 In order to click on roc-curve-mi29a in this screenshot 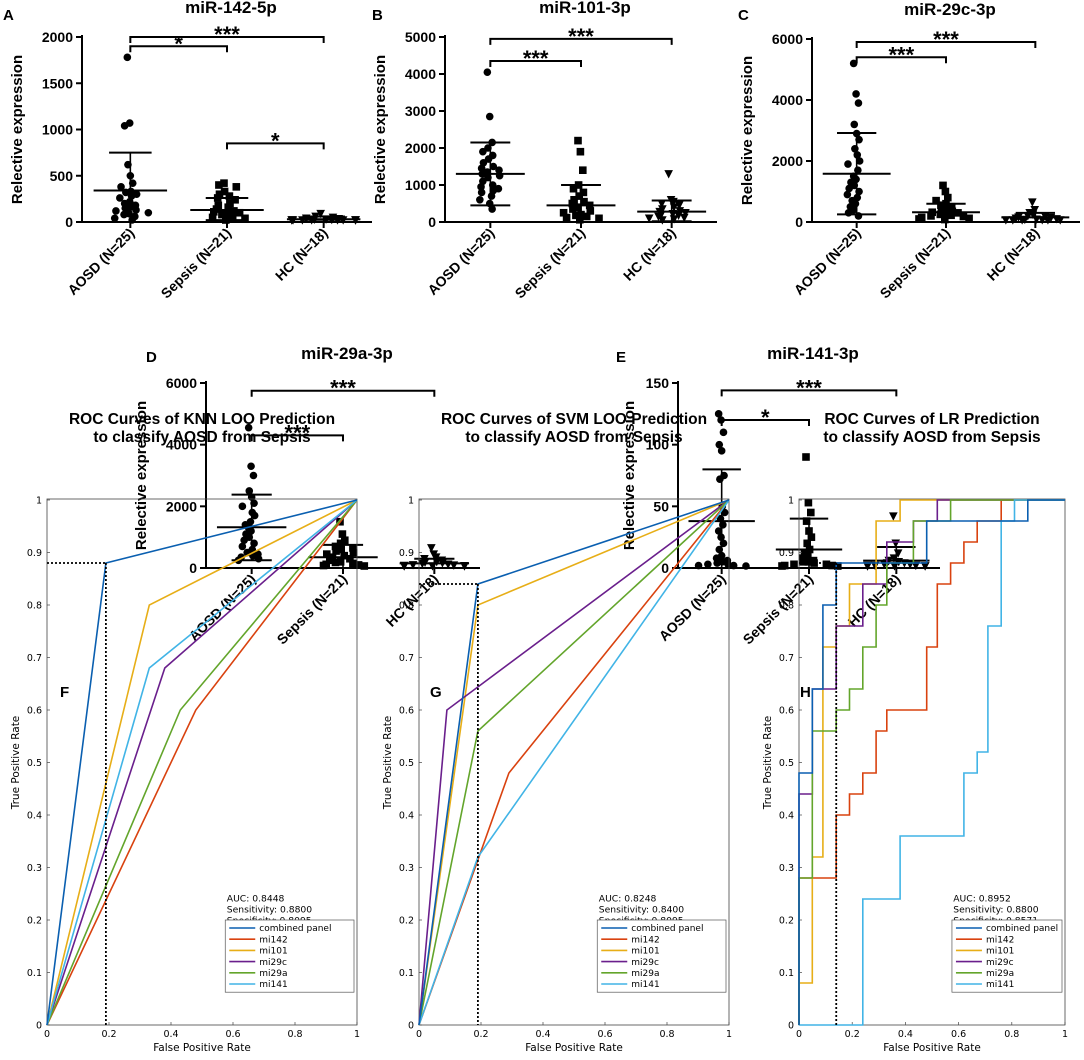, I will do `click(202, 762)`.